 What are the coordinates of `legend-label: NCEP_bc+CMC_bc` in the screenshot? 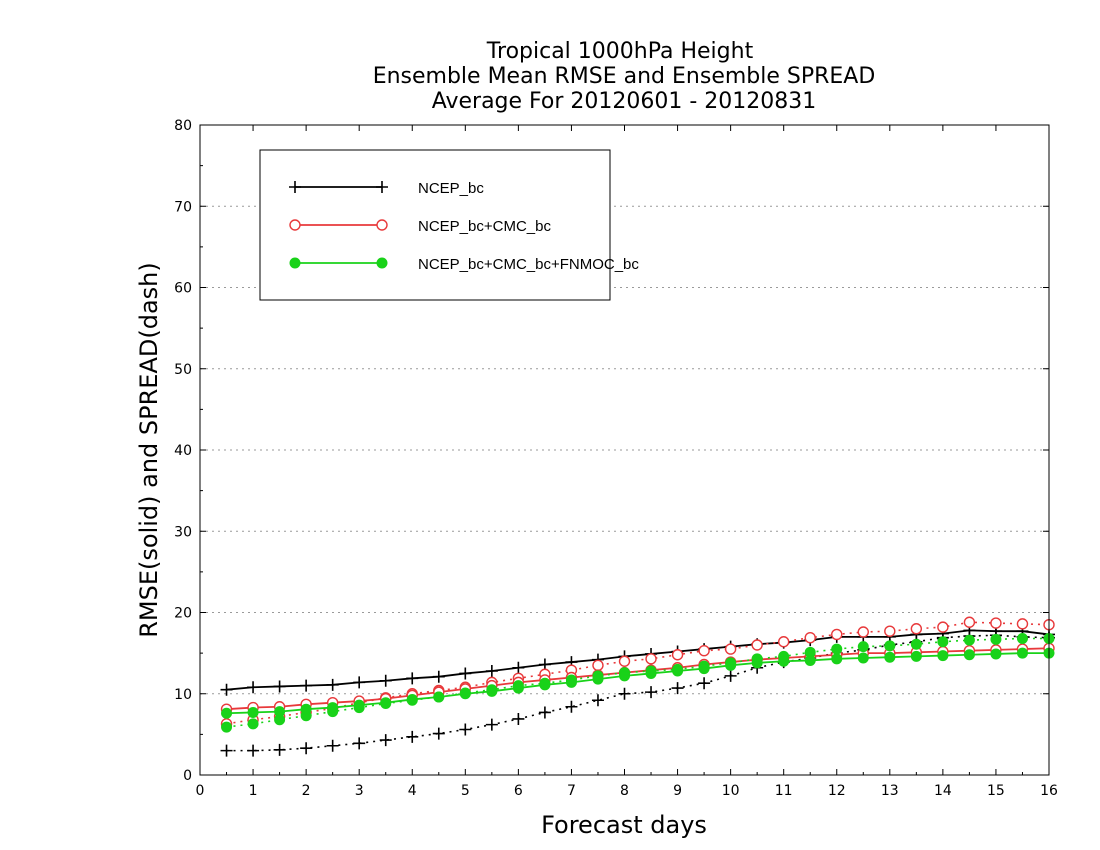 It's located at (484, 226).